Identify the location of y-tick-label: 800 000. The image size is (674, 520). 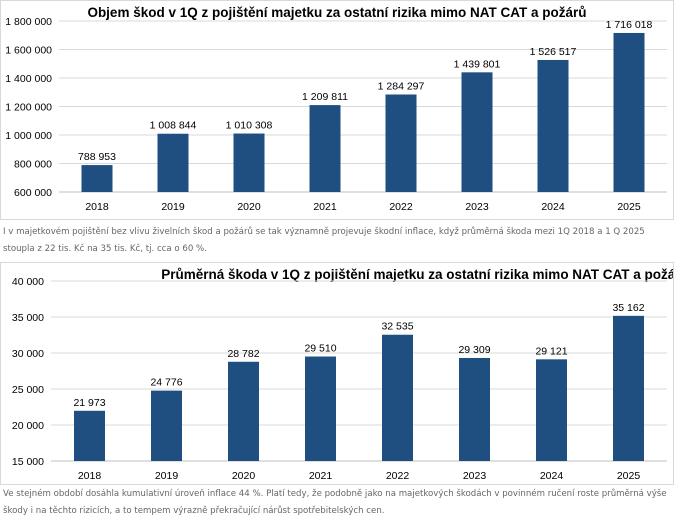
(33, 165).